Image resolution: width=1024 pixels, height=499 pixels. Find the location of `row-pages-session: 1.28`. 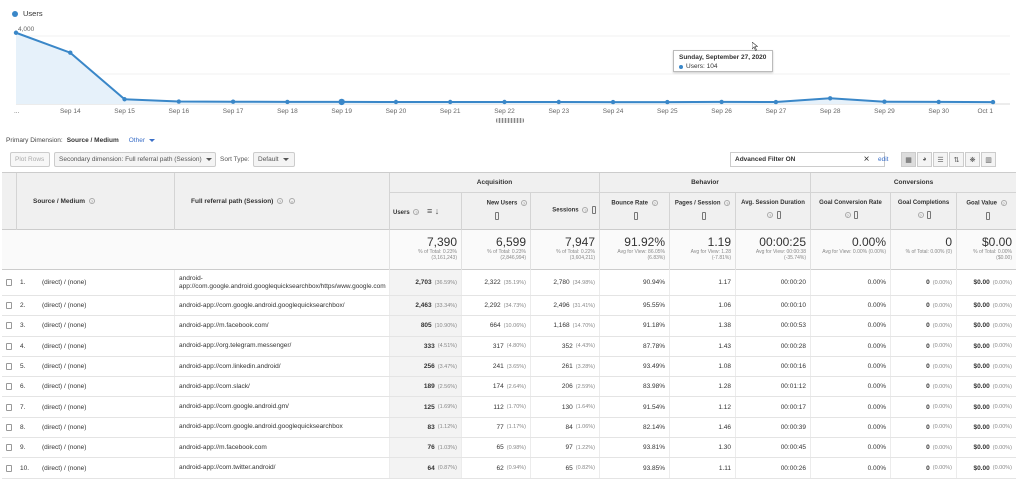

row-pages-session: 1.28 is located at coordinates (702, 387).